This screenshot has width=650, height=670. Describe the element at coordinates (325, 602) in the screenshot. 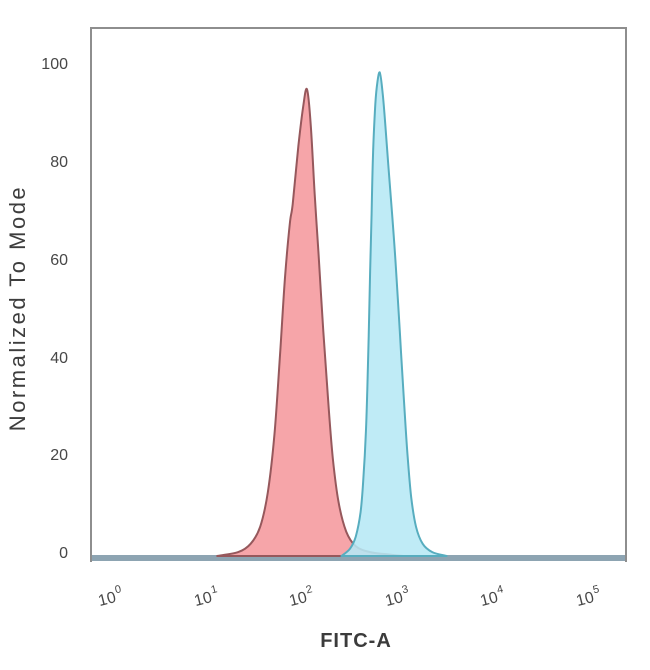

I see `x-axis-tick-labels: 10⁰ 10¹ 10² 10³ 10⁴ 10⁵` at that location.